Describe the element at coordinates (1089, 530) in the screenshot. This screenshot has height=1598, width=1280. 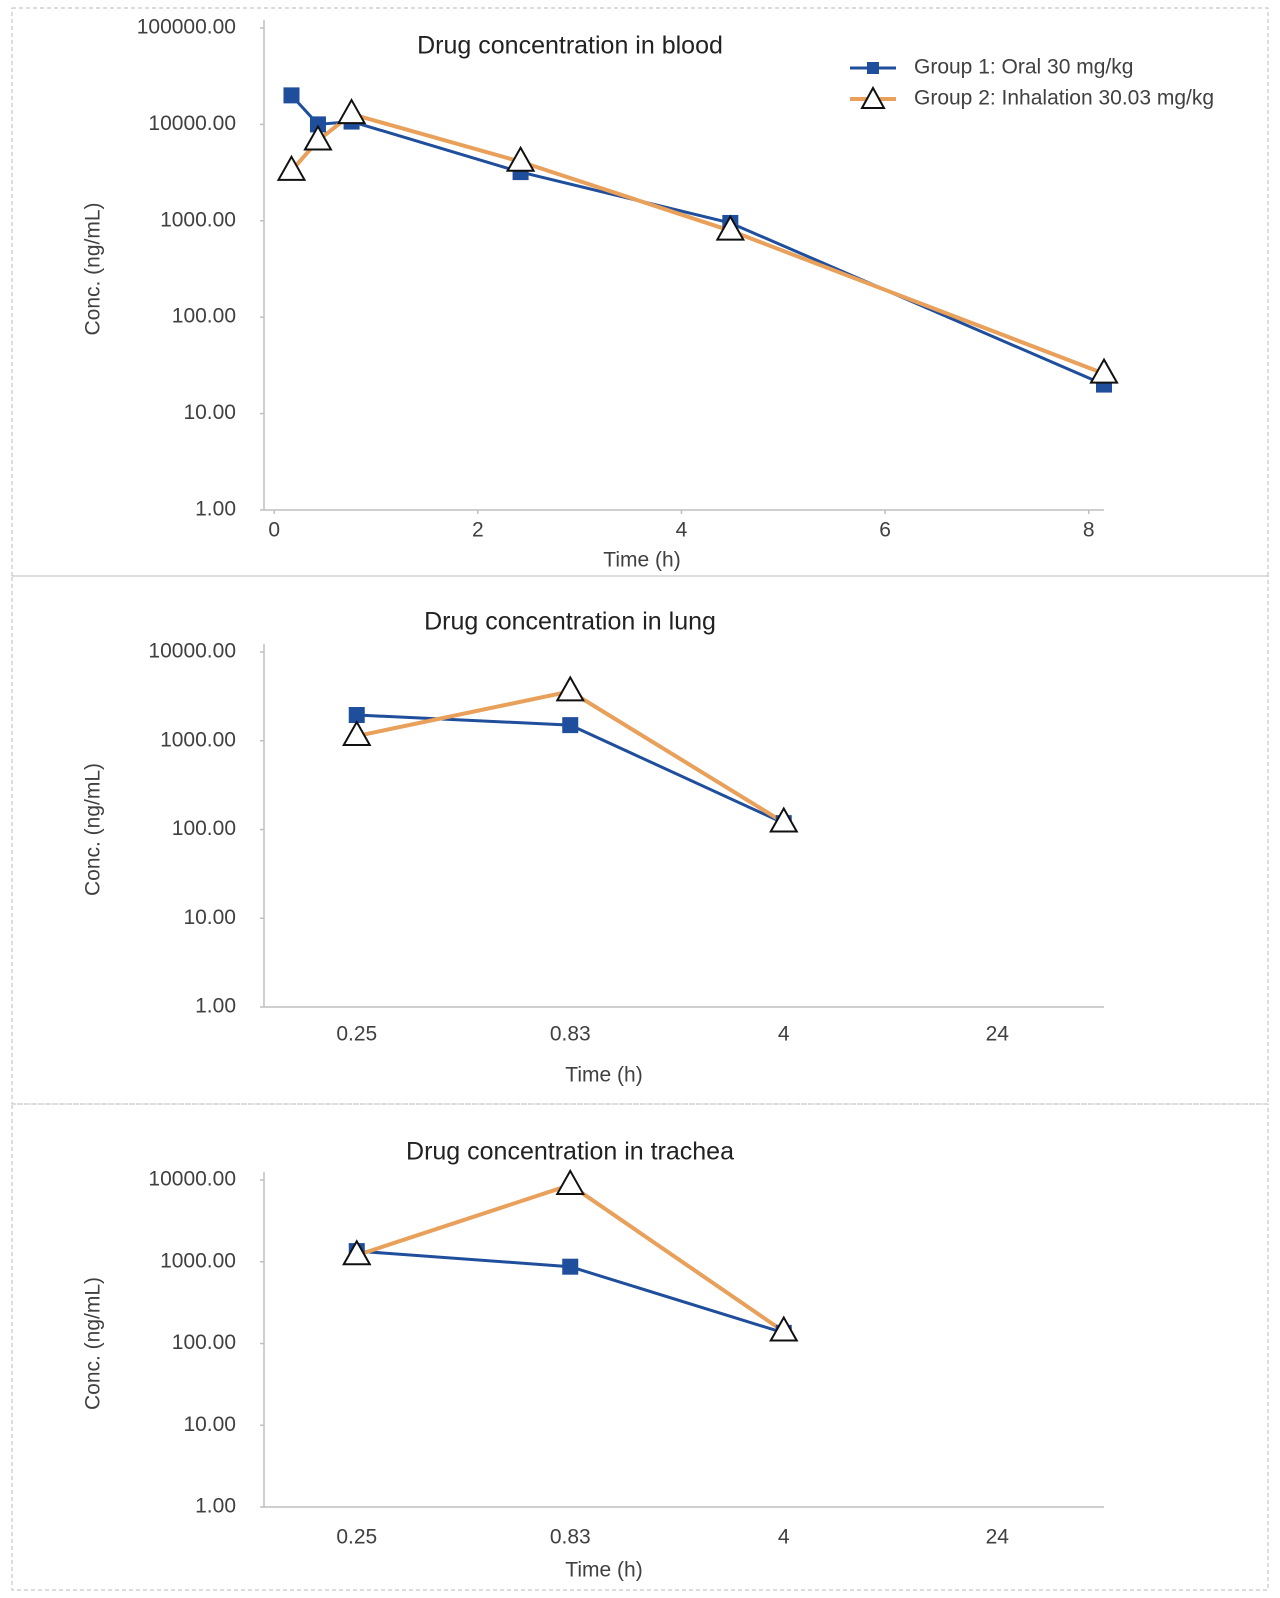
I see `x-tick-label: 8` at that location.